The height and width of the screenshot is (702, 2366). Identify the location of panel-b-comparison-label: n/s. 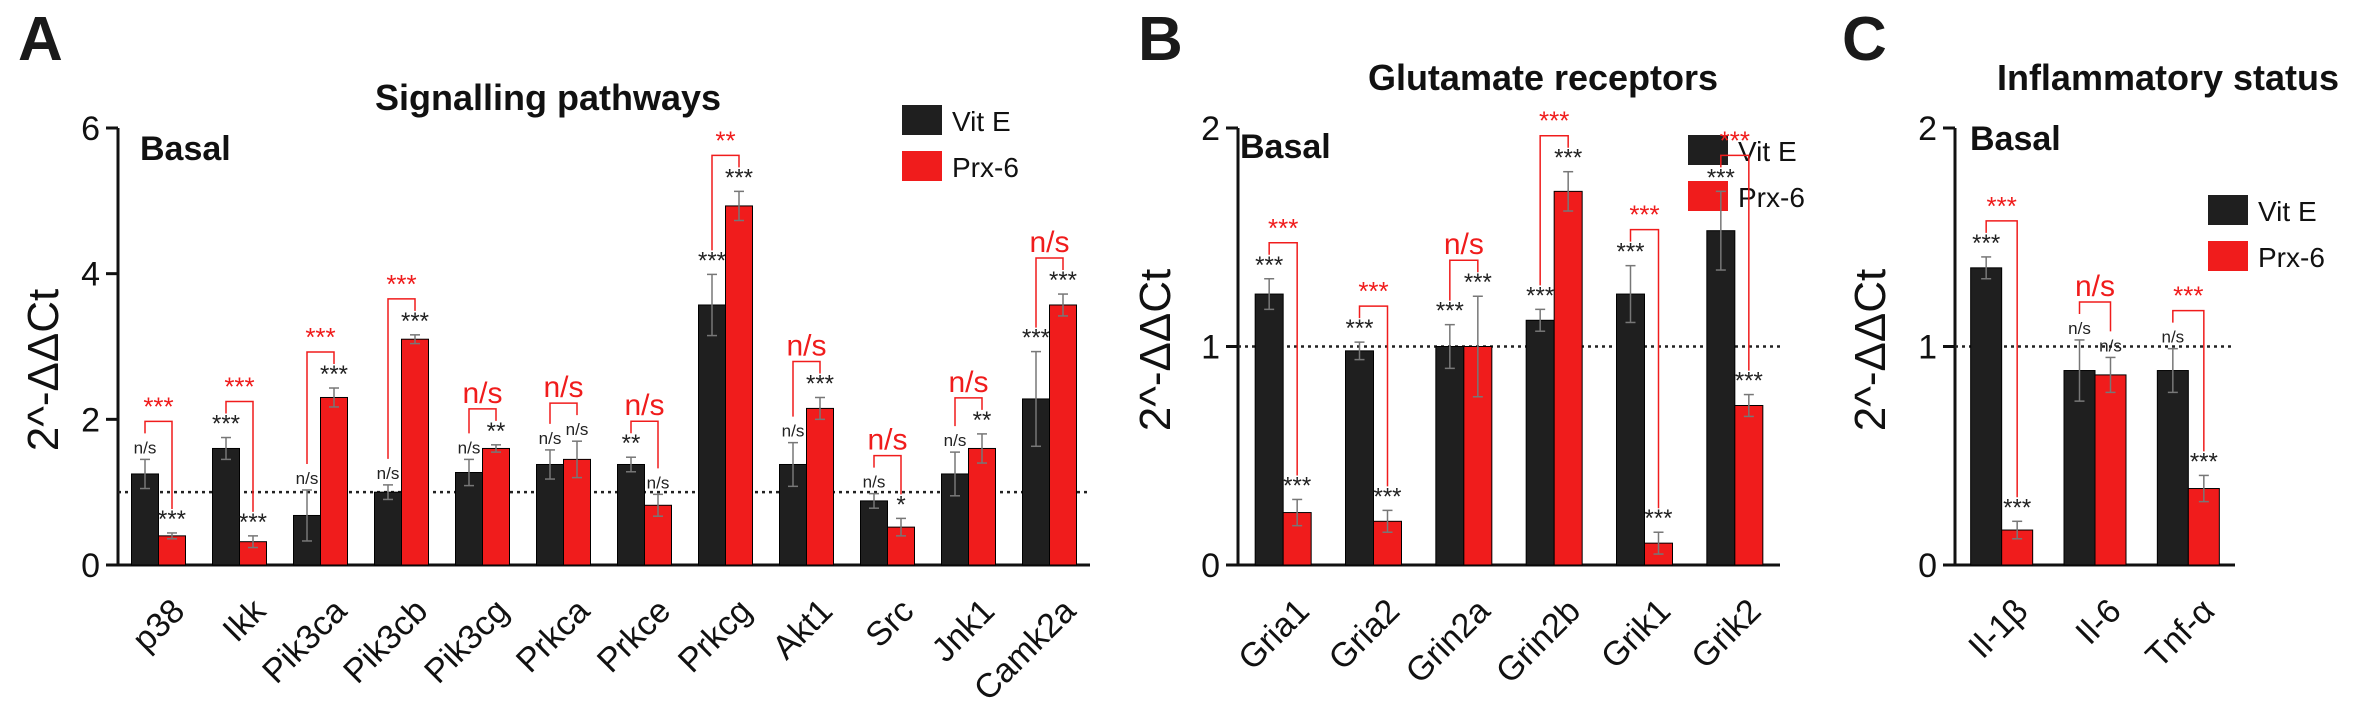
(1464, 244).